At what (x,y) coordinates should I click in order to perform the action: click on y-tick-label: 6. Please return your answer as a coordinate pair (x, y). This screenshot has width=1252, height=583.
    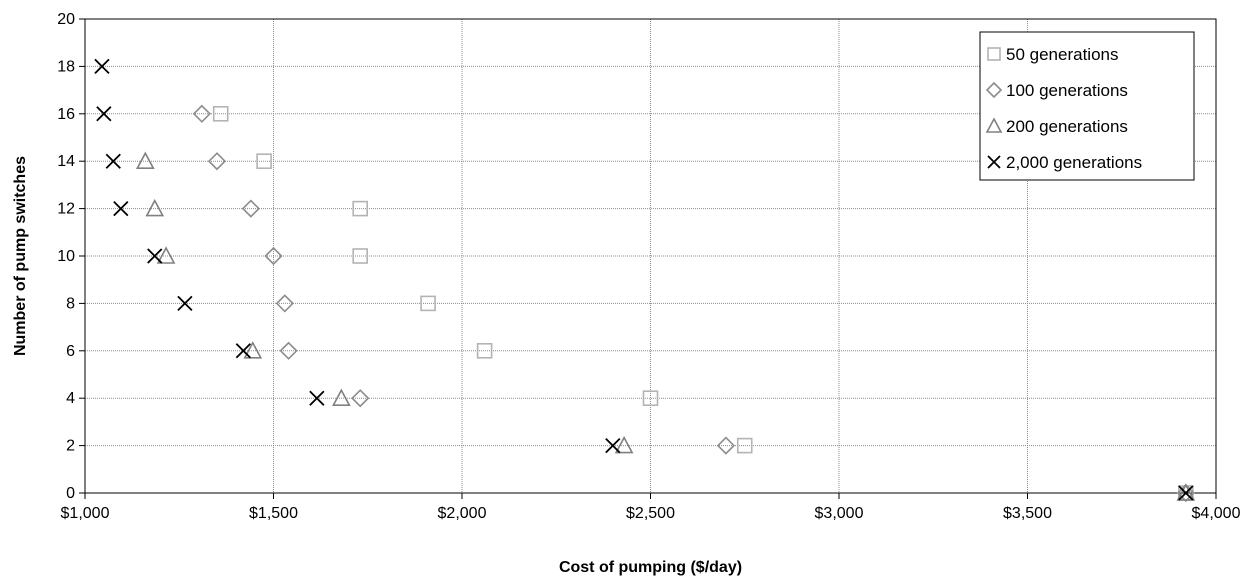
    Looking at the image, I should click on (70, 351).